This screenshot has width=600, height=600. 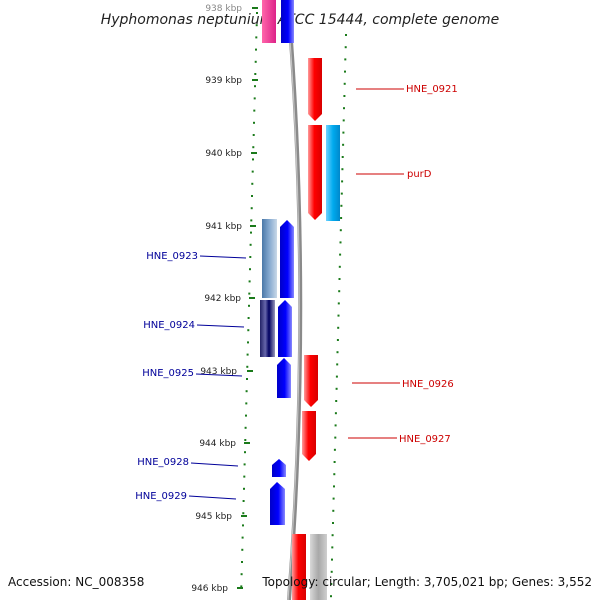 I want to click on accession-text: Accession: NC_008358, so click(x=76, y=582).